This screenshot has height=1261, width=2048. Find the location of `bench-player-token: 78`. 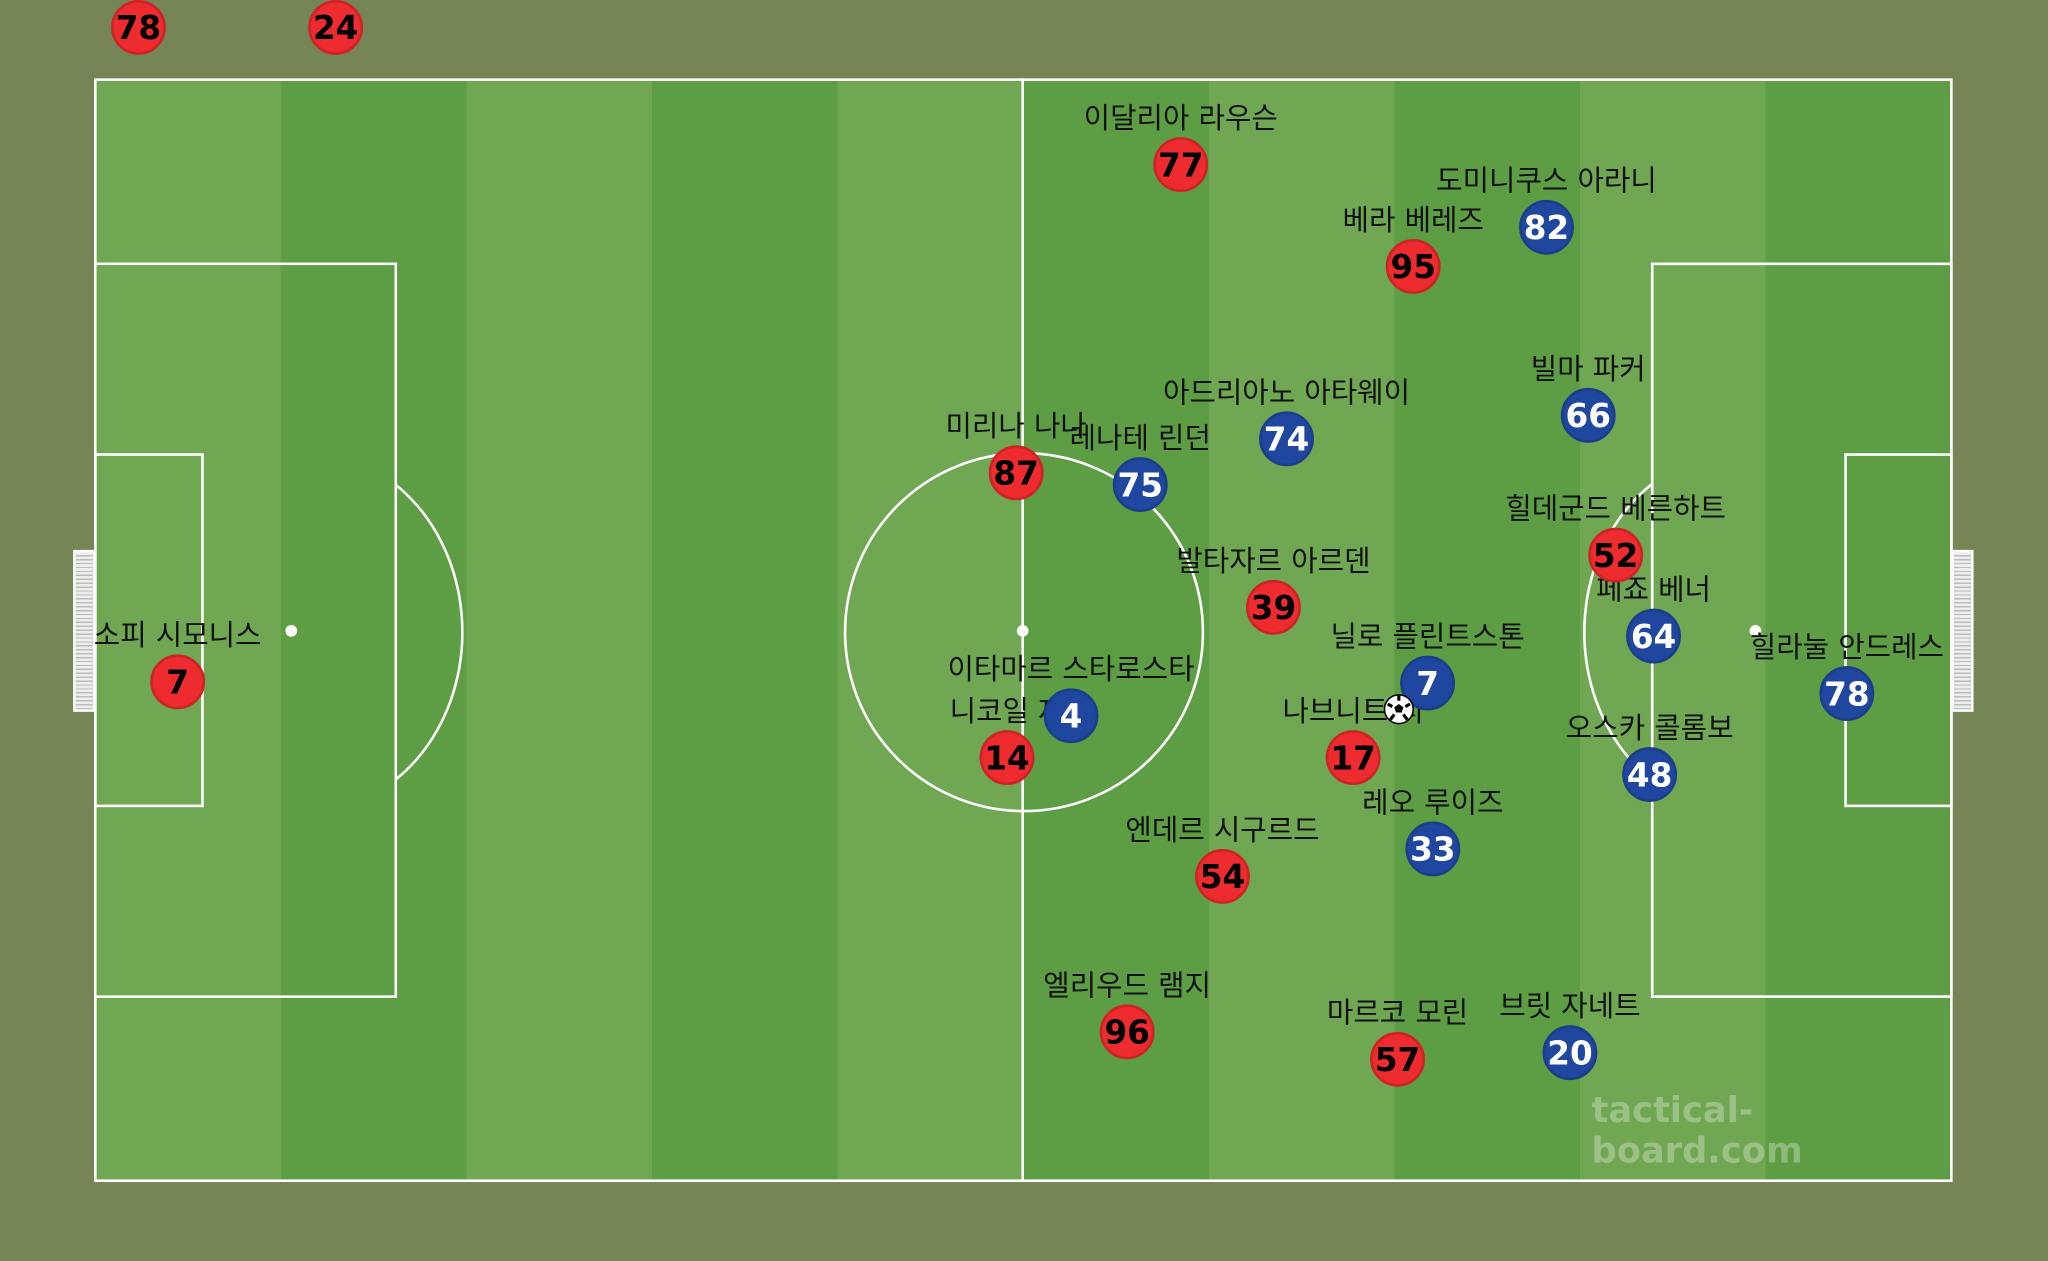

bench-player-token: 78 is located at coordinates (138, 27).